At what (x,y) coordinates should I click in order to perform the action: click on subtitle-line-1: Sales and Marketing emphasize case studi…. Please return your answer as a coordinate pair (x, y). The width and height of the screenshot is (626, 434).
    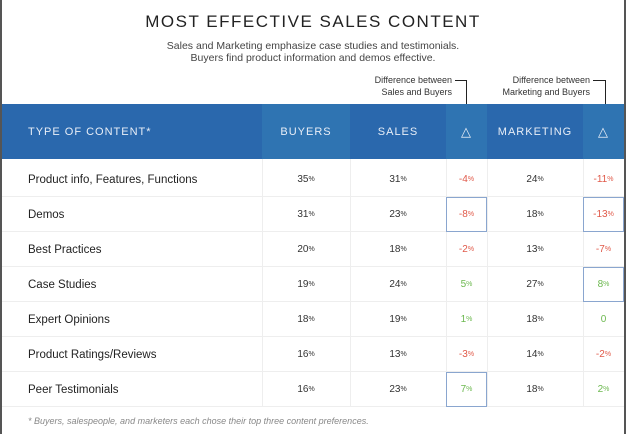
    Looking at the image, I should click on (313, 46).